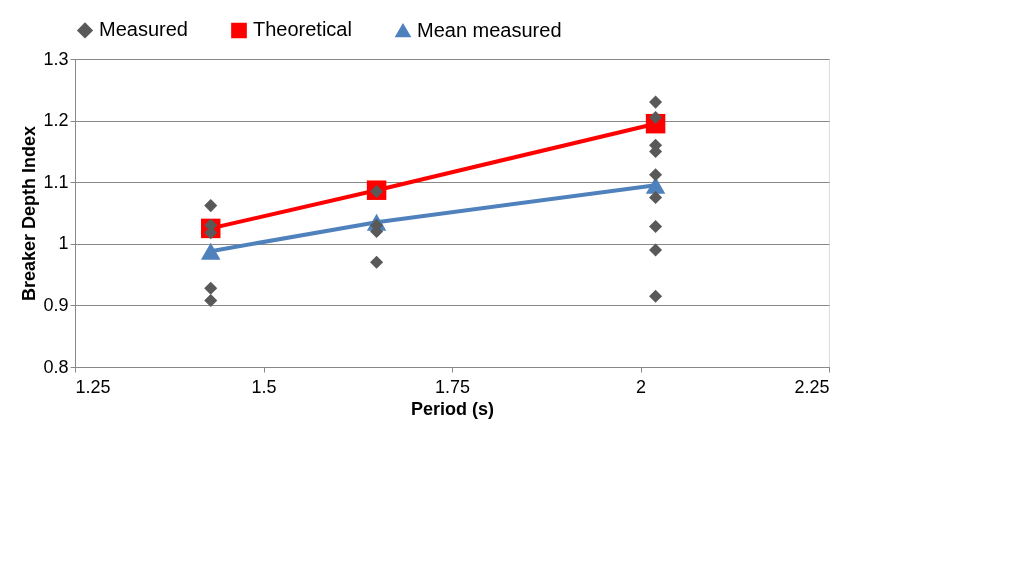  I want to click on y-tick-label: 0.9, so click(56, 304).